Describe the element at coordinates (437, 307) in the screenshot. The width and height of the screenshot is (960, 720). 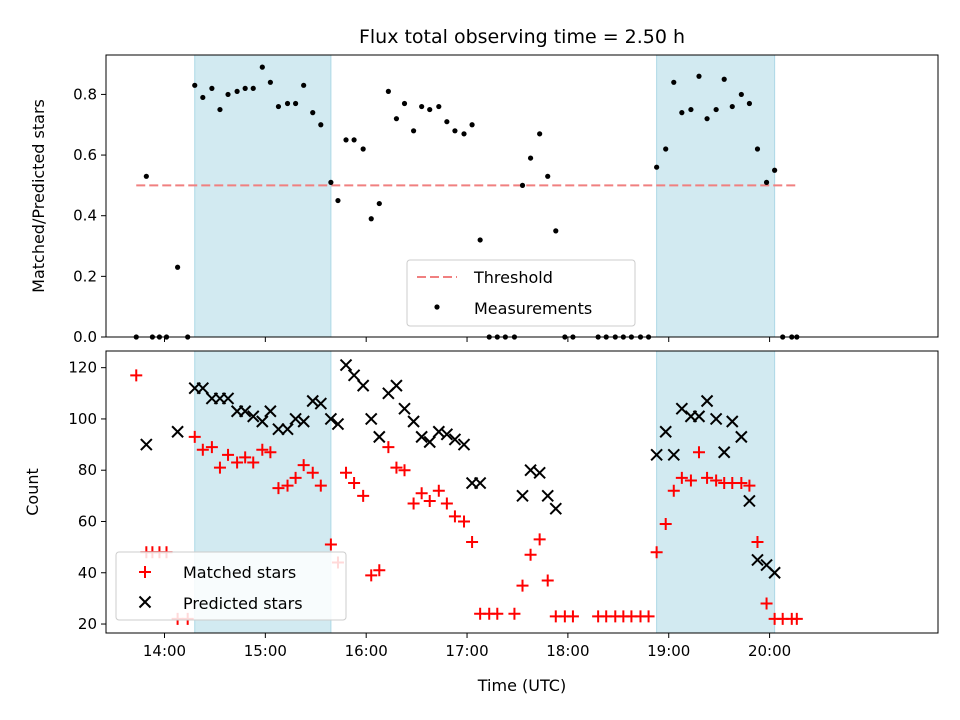
I see `legend-measurements-swatch` at that location.